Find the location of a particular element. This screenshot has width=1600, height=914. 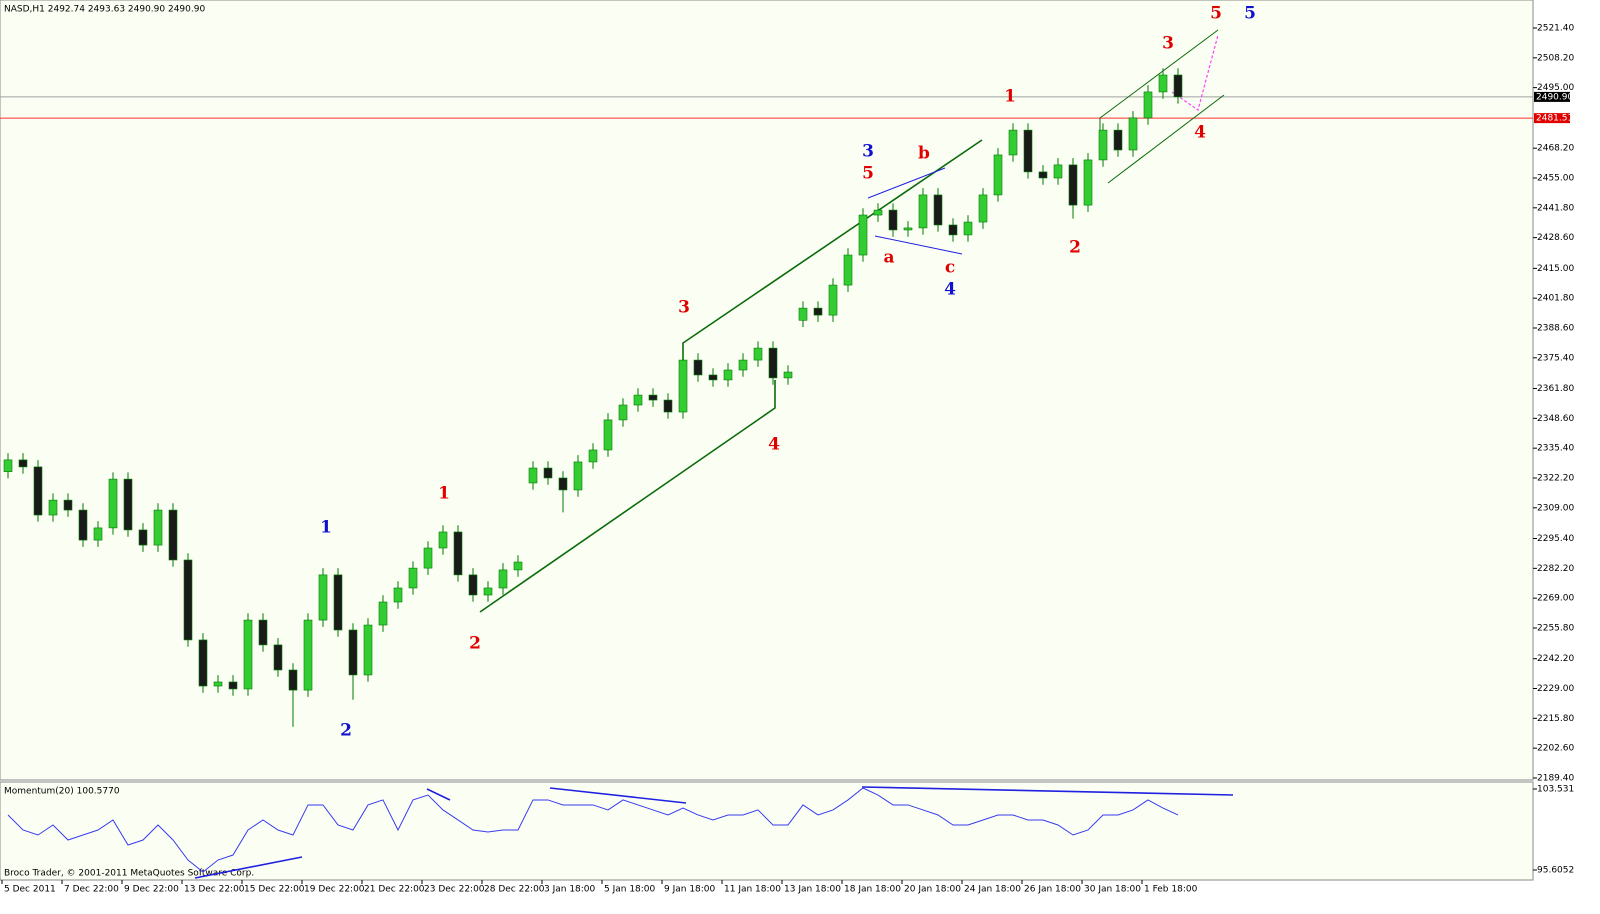

x-tick-label: 15 Dec 22:00 is located at coordinates (274, 890).